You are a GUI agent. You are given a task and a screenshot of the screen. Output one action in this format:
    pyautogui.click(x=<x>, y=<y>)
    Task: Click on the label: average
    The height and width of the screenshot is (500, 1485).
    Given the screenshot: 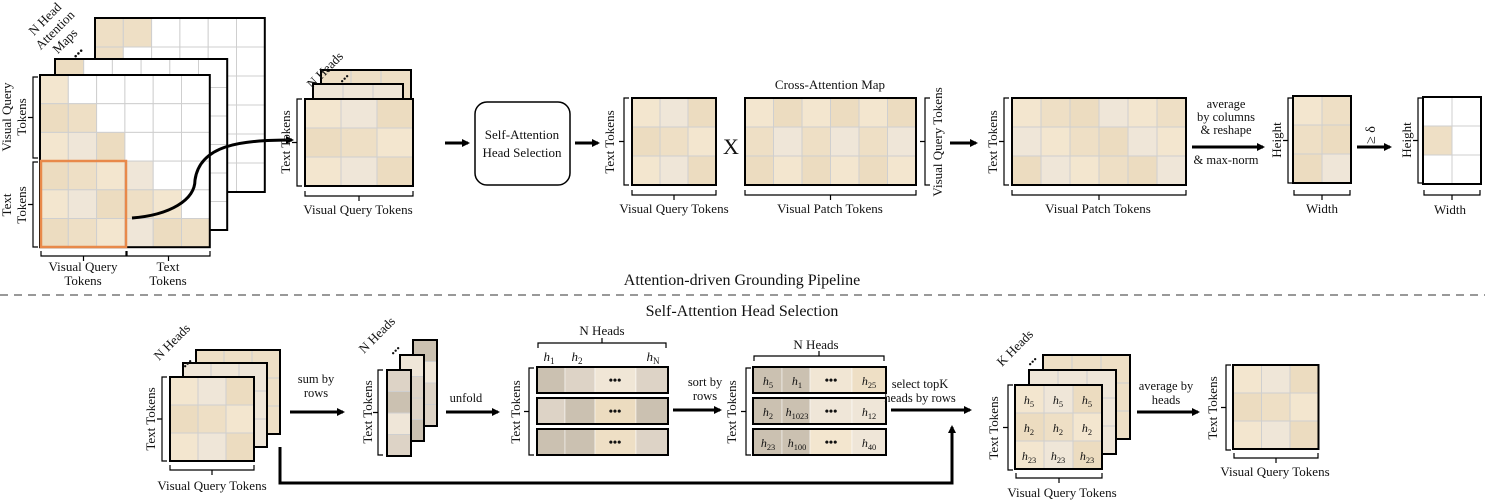 What is the action you would take?
    pyautogui.click(x=1226, y=104)
    